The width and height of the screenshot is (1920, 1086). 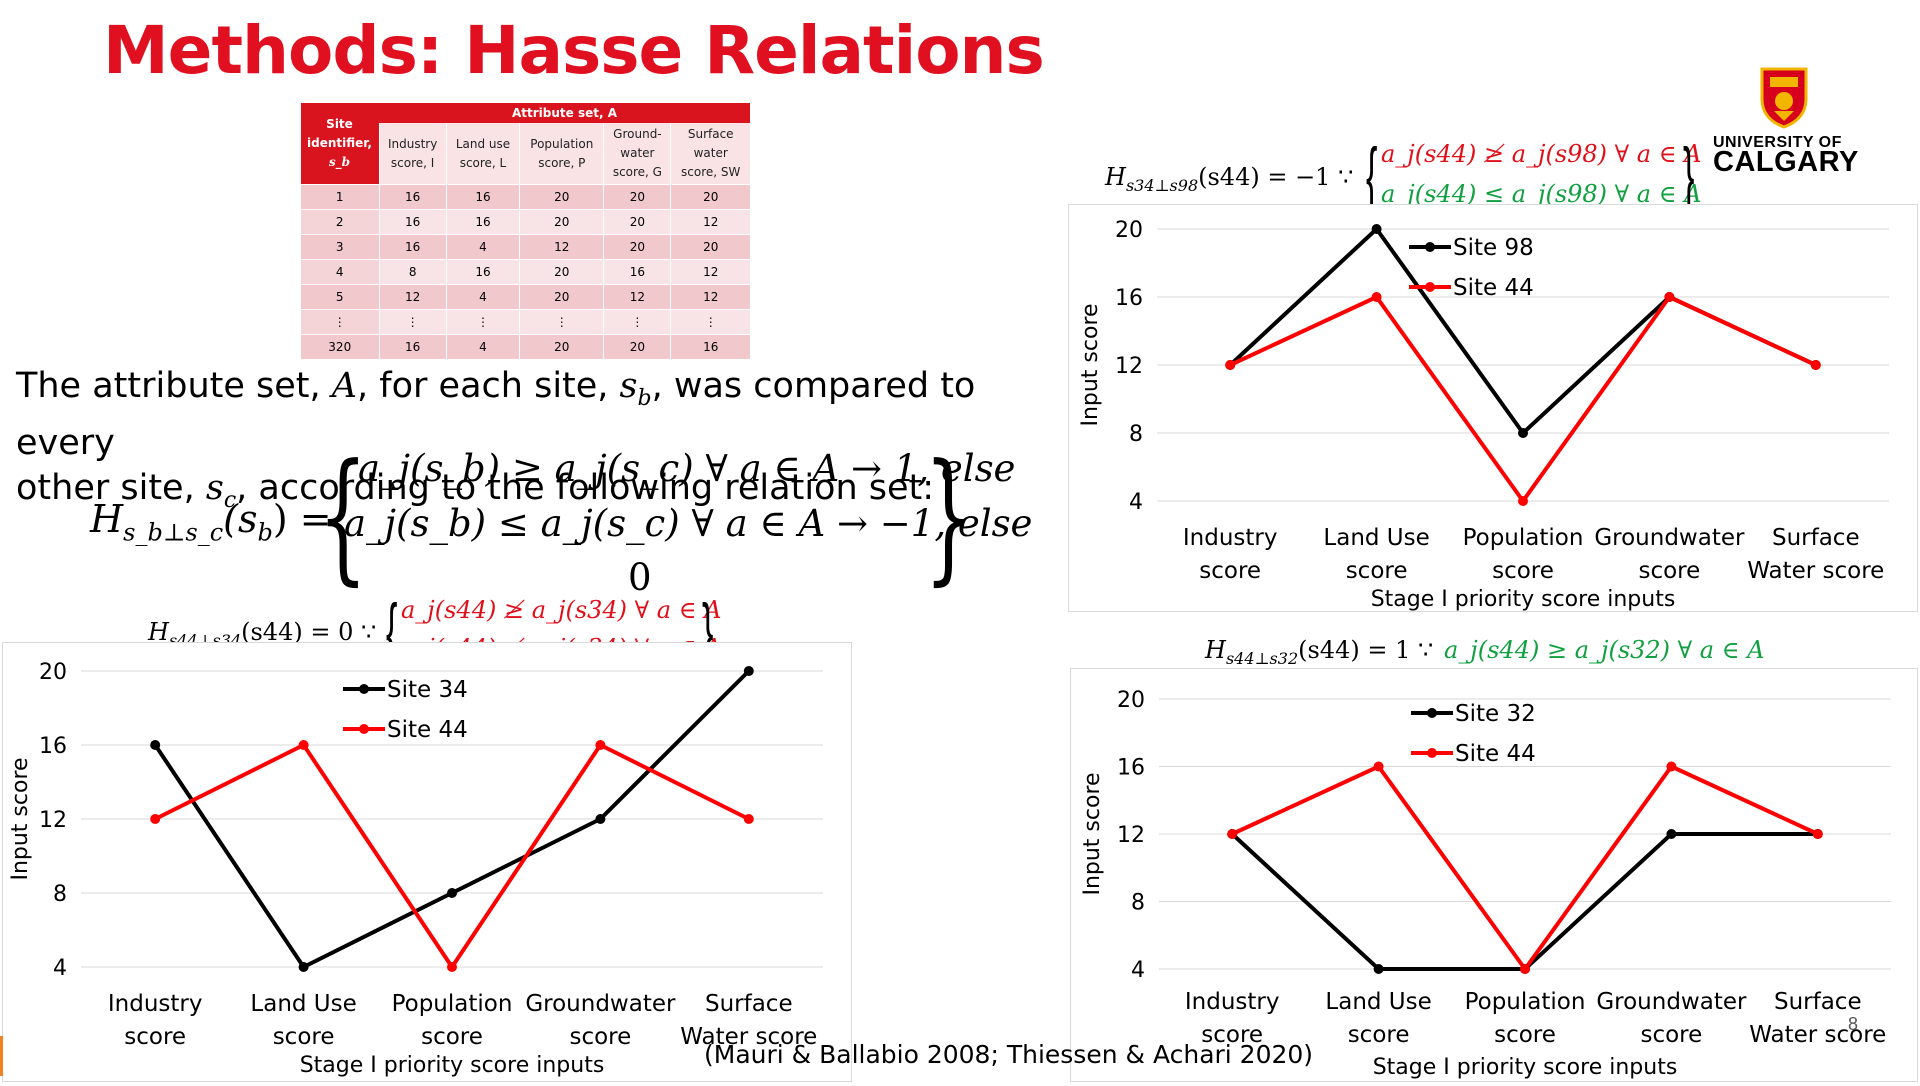 What do you see at coordinates (482, 247) in the screenshot?
I see `table-cell: 4` at bounding box center [482, 247].